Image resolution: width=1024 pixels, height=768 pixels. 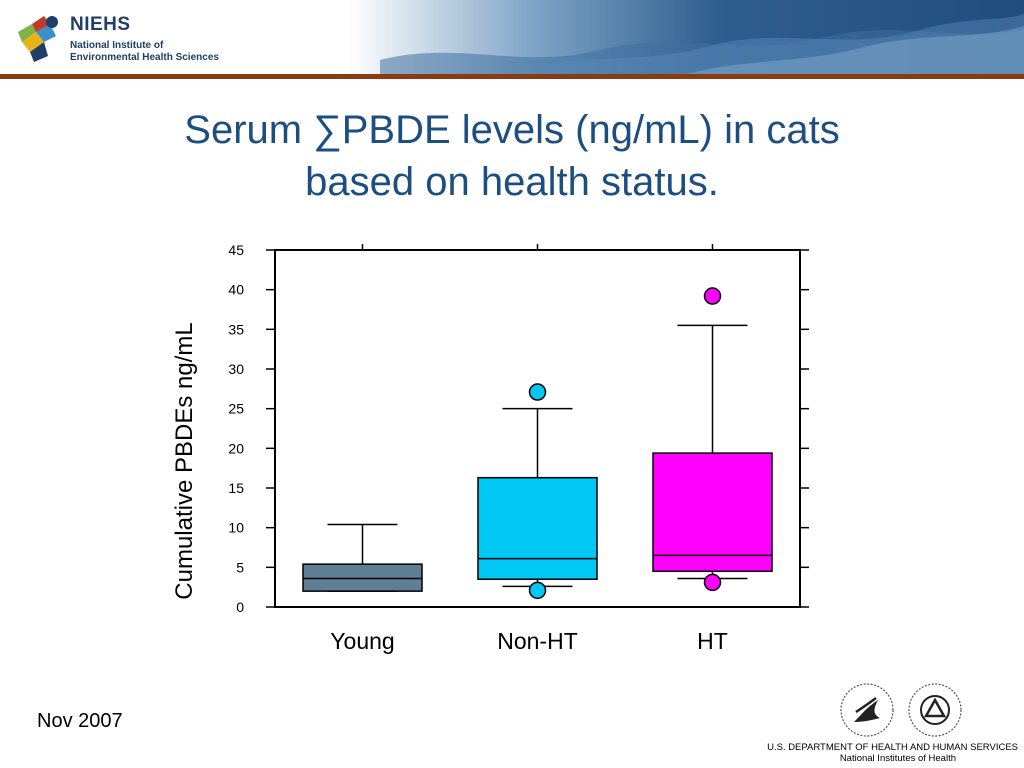 What do you see at coordinates (236, 329) in the screenshot?
I see `y-tick-label: 35` at bounding box center [236, 329].